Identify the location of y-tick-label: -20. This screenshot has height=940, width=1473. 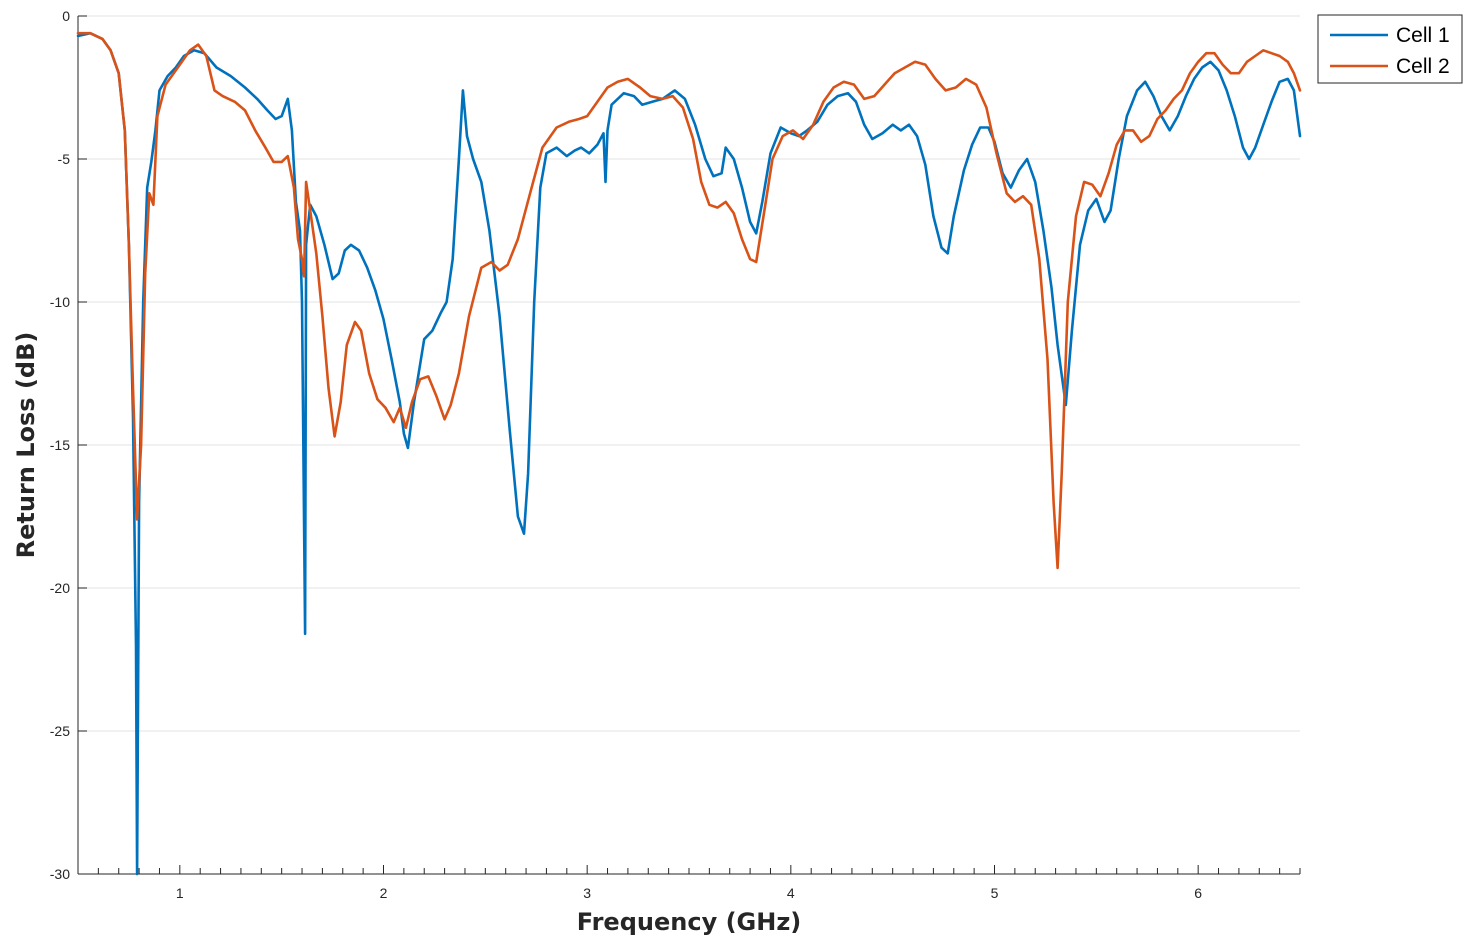
(60, 588).